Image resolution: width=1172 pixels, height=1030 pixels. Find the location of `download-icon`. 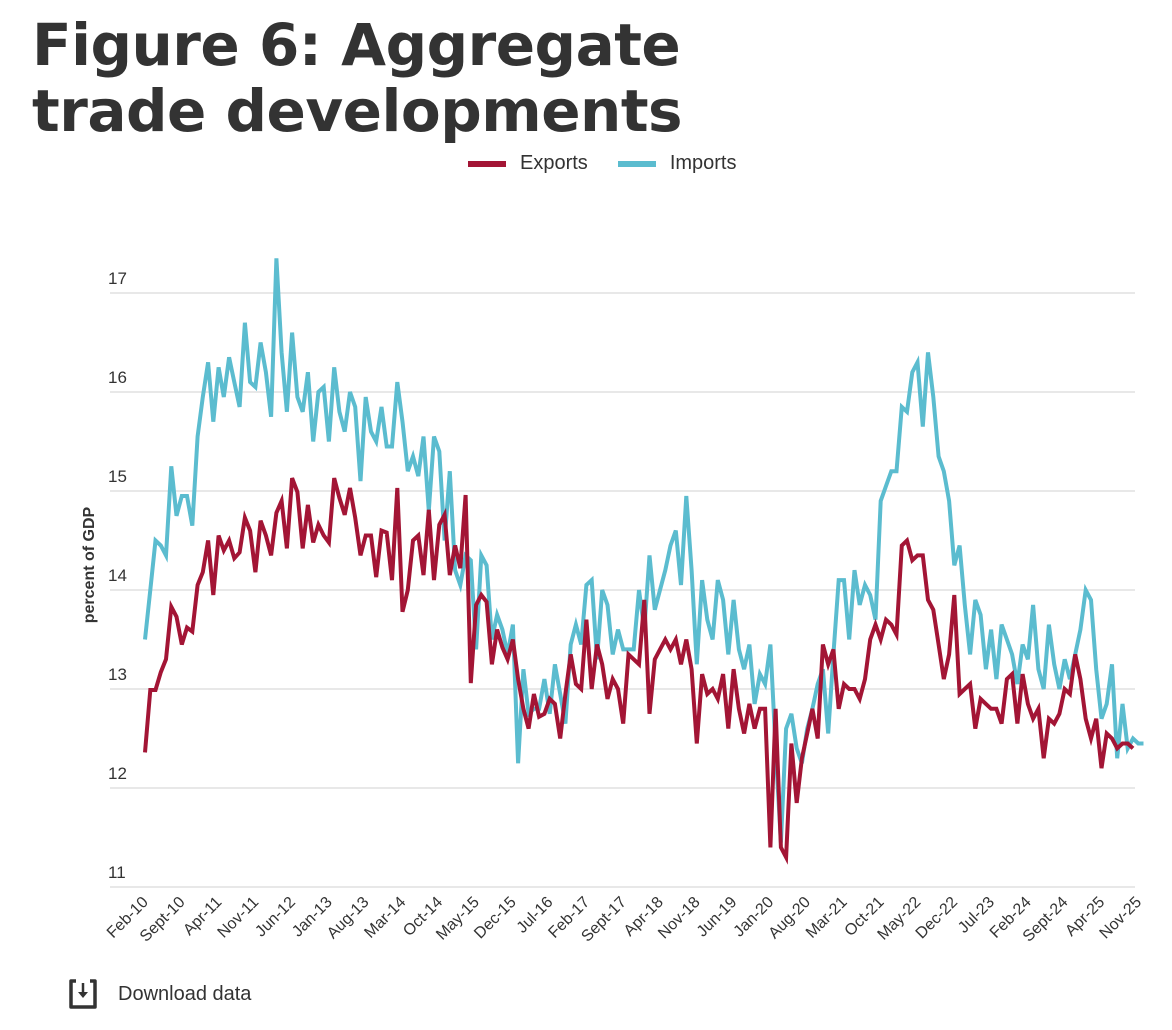

download-icon is located at coordinates (83, 994).